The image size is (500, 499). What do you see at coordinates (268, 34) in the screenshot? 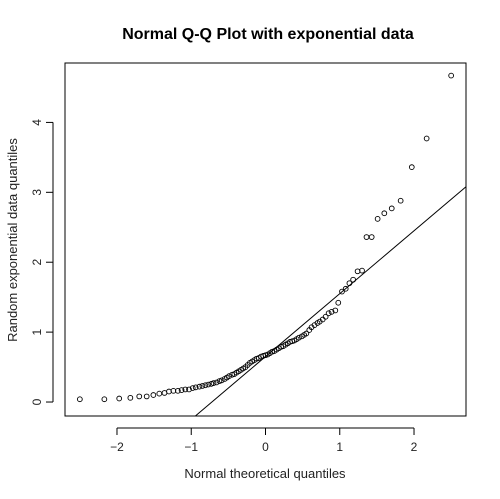
I see `chart-title: Normal Q-Q Plot with exponential data` at bounding box center [268, 34].